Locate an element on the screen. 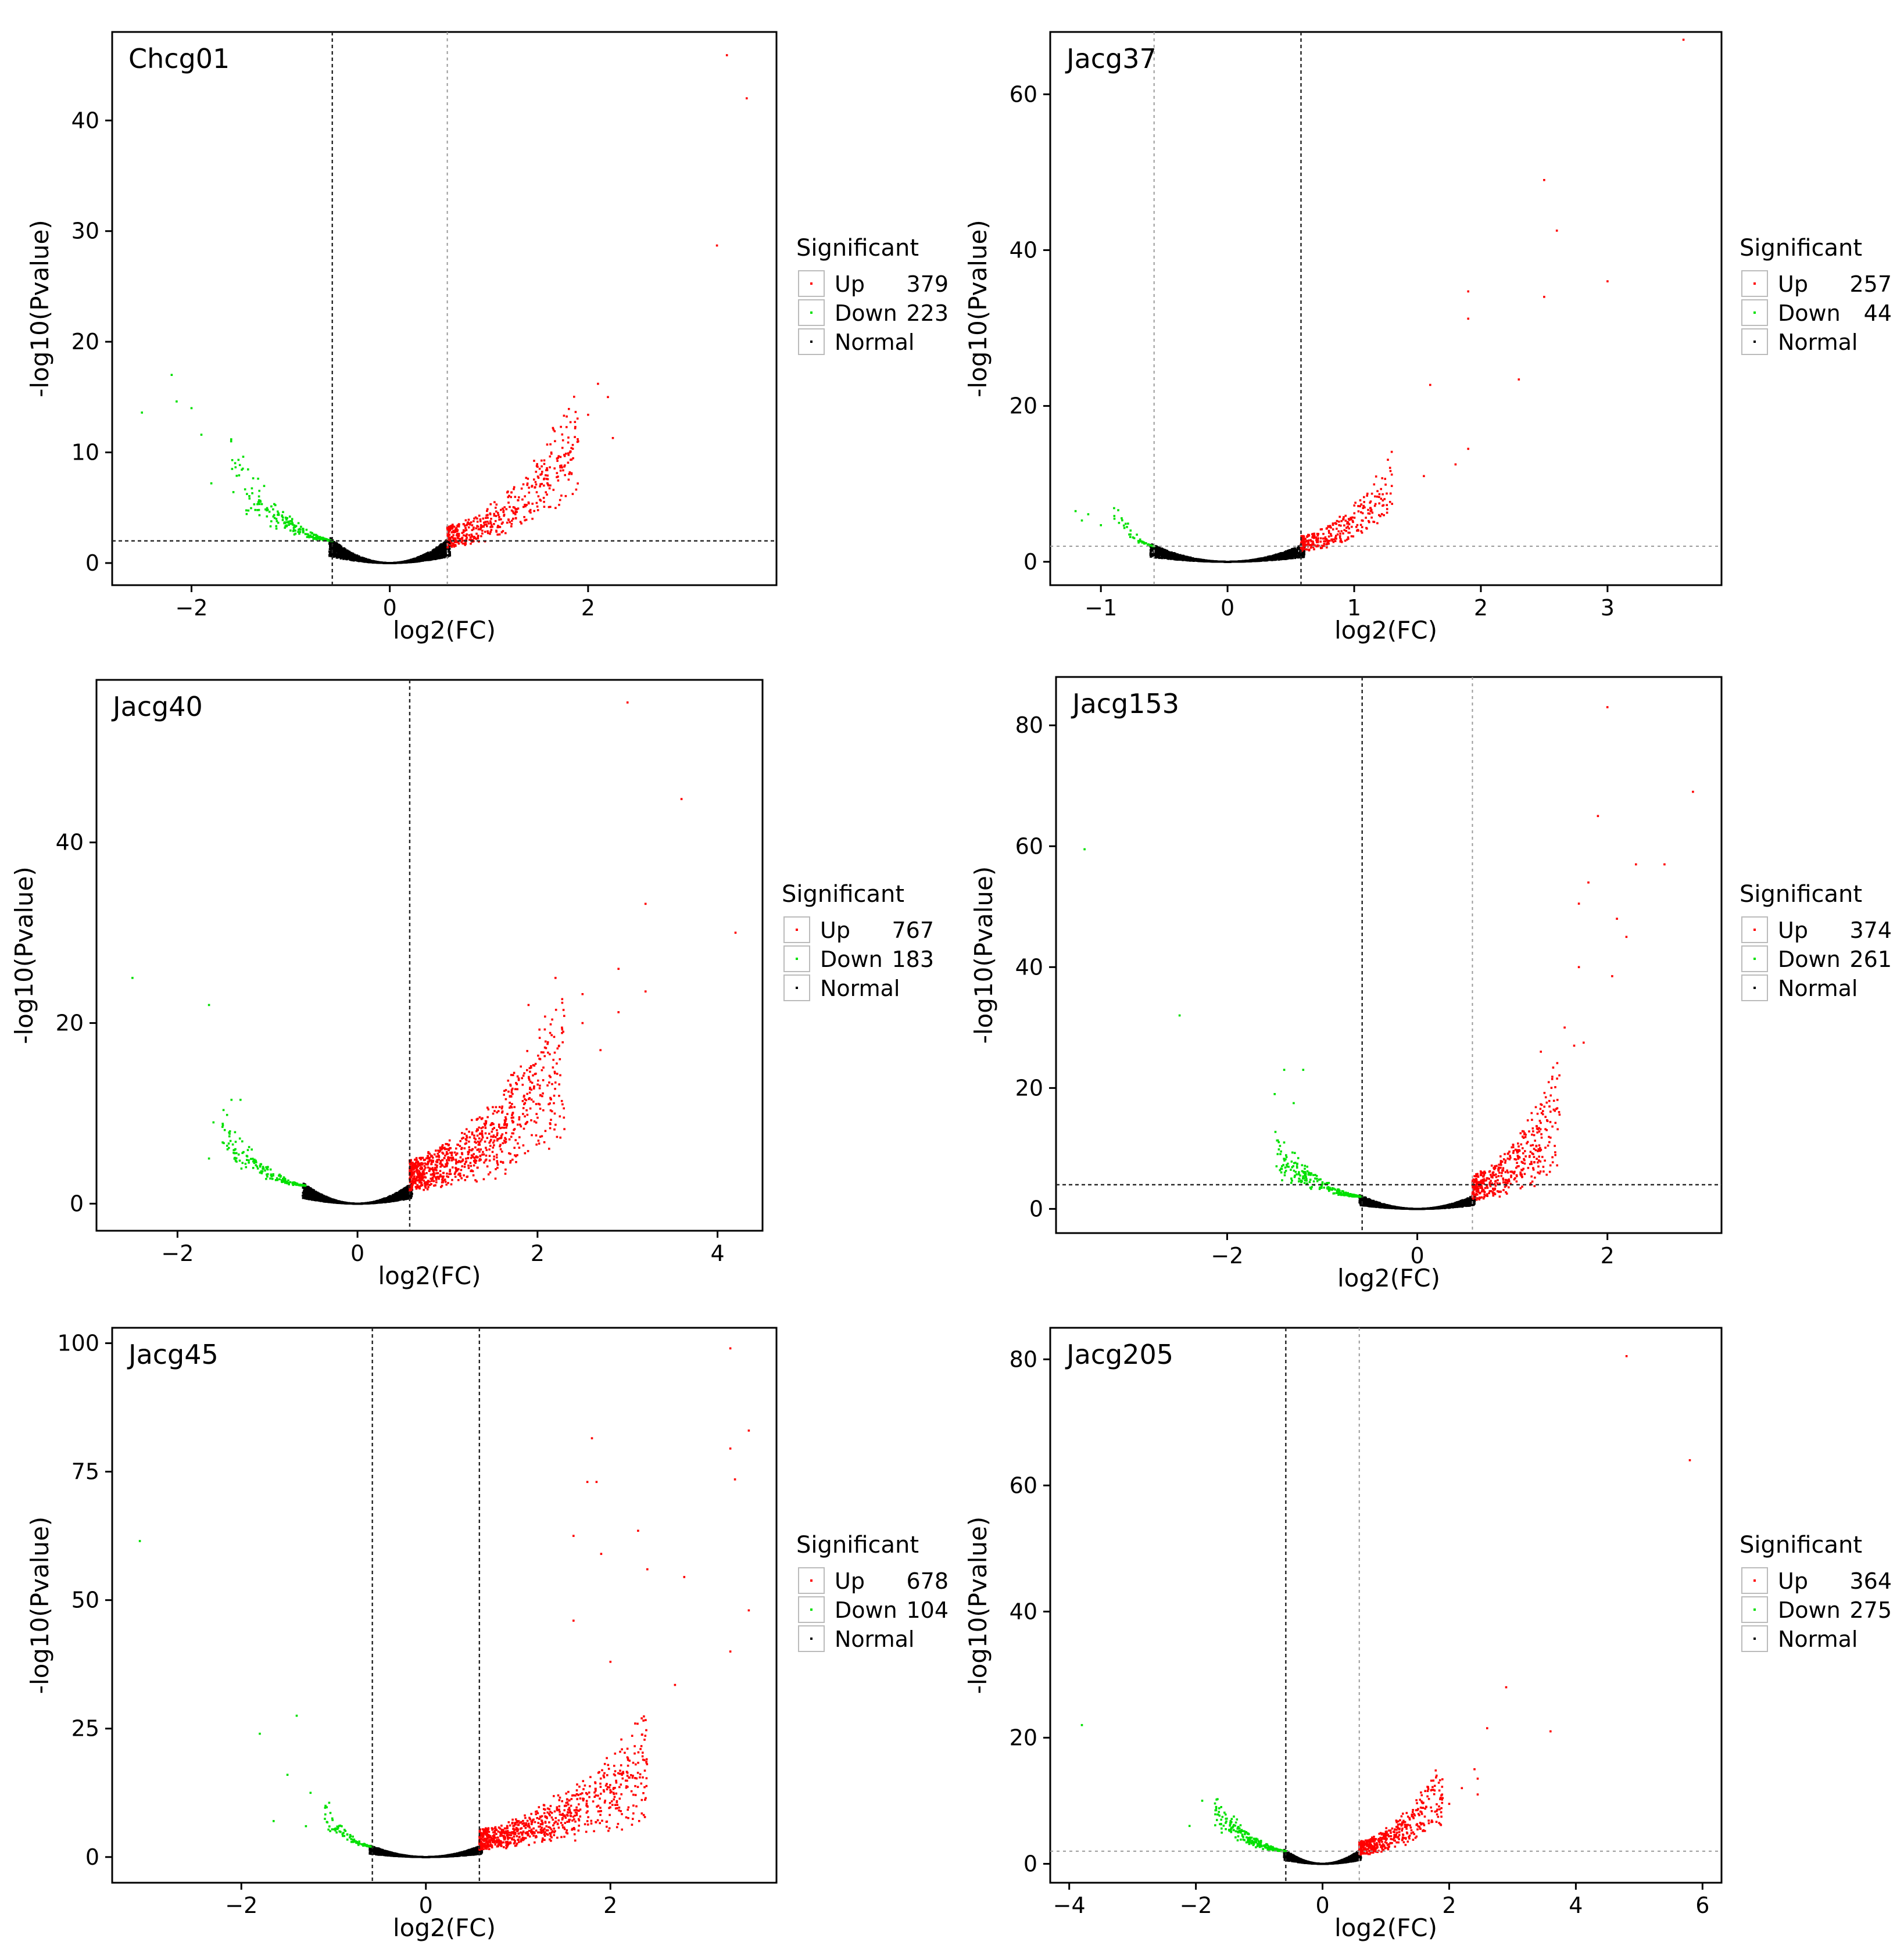 This screenshot has height=1942, width=1904. legend-count-down: 223 is located at coordinates (928, 313).